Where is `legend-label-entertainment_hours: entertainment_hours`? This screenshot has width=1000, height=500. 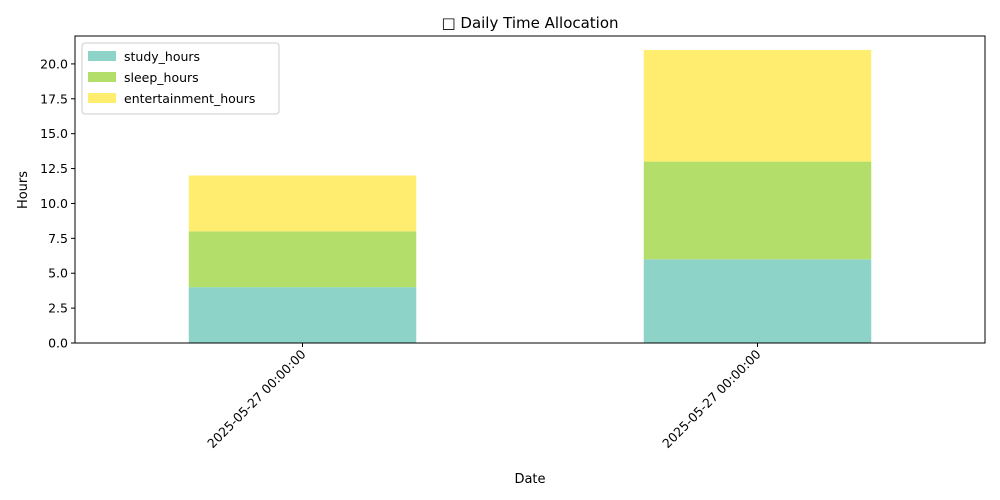 legend-label-entertainment_hours: entertainment_hours is located at coordinates (189, 98).